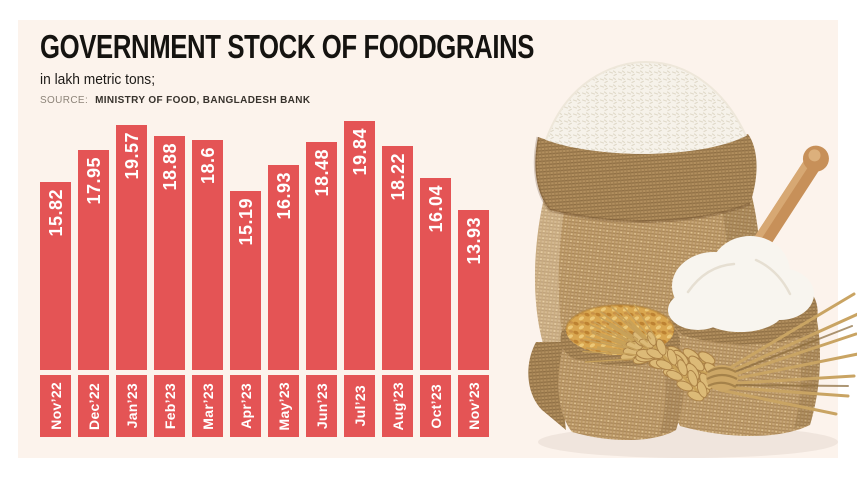  I want to click on x-axis-label: May’23, so click(283, 406).